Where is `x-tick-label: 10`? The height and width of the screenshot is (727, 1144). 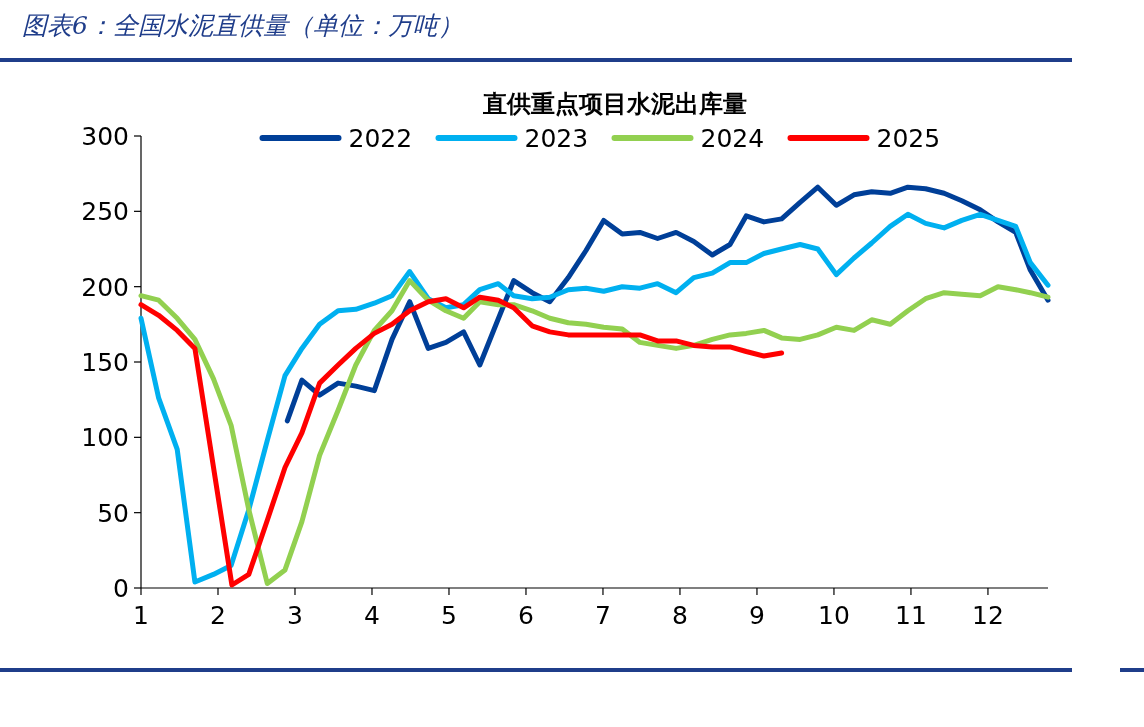 x-tick-label: 10 is located at coordinates (834, 615).